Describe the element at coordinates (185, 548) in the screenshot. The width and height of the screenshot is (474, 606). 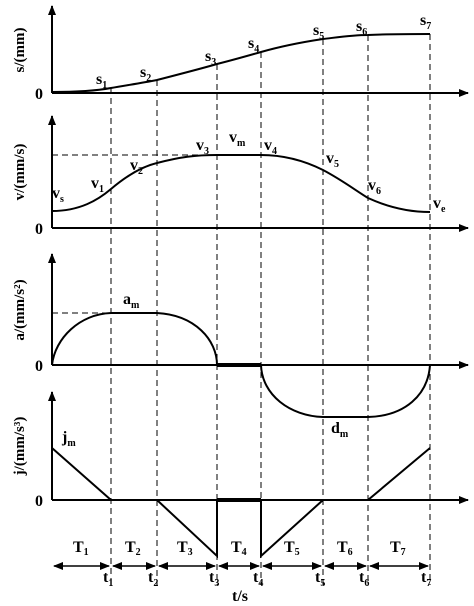
I see `interval-label-t3: T3` at that location.